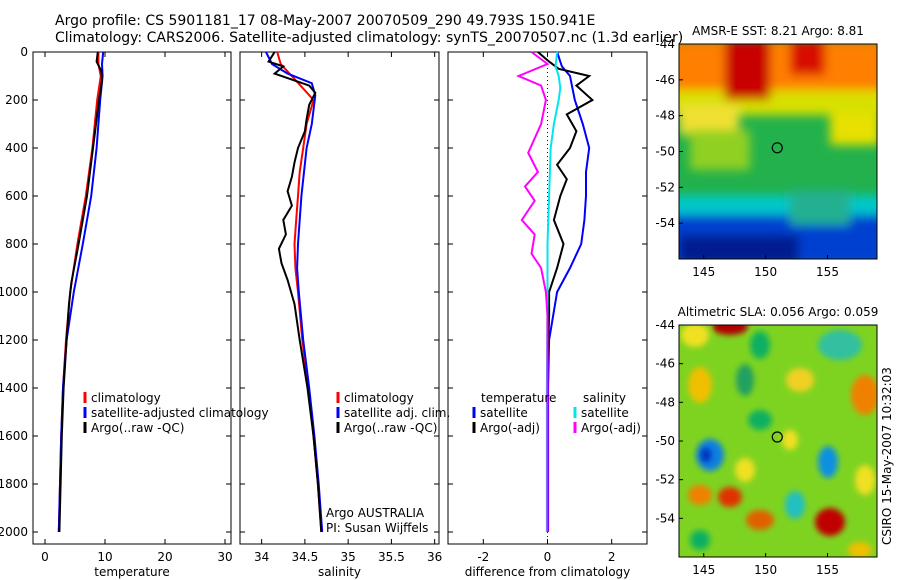 The image size is (900, 580). I want to click on sst-xtick-label: 145, so click(703, 272).